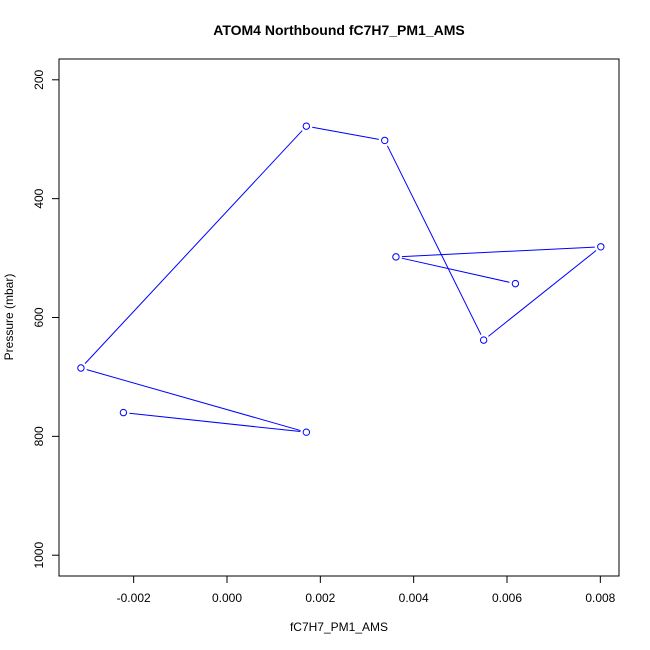 Image resolution: width=650 pixels, height=650 pixels. Describe the element at coordinates (9, 317) in the screenshot. I see `y-axis-label: Pressure (mbar)` at that location.